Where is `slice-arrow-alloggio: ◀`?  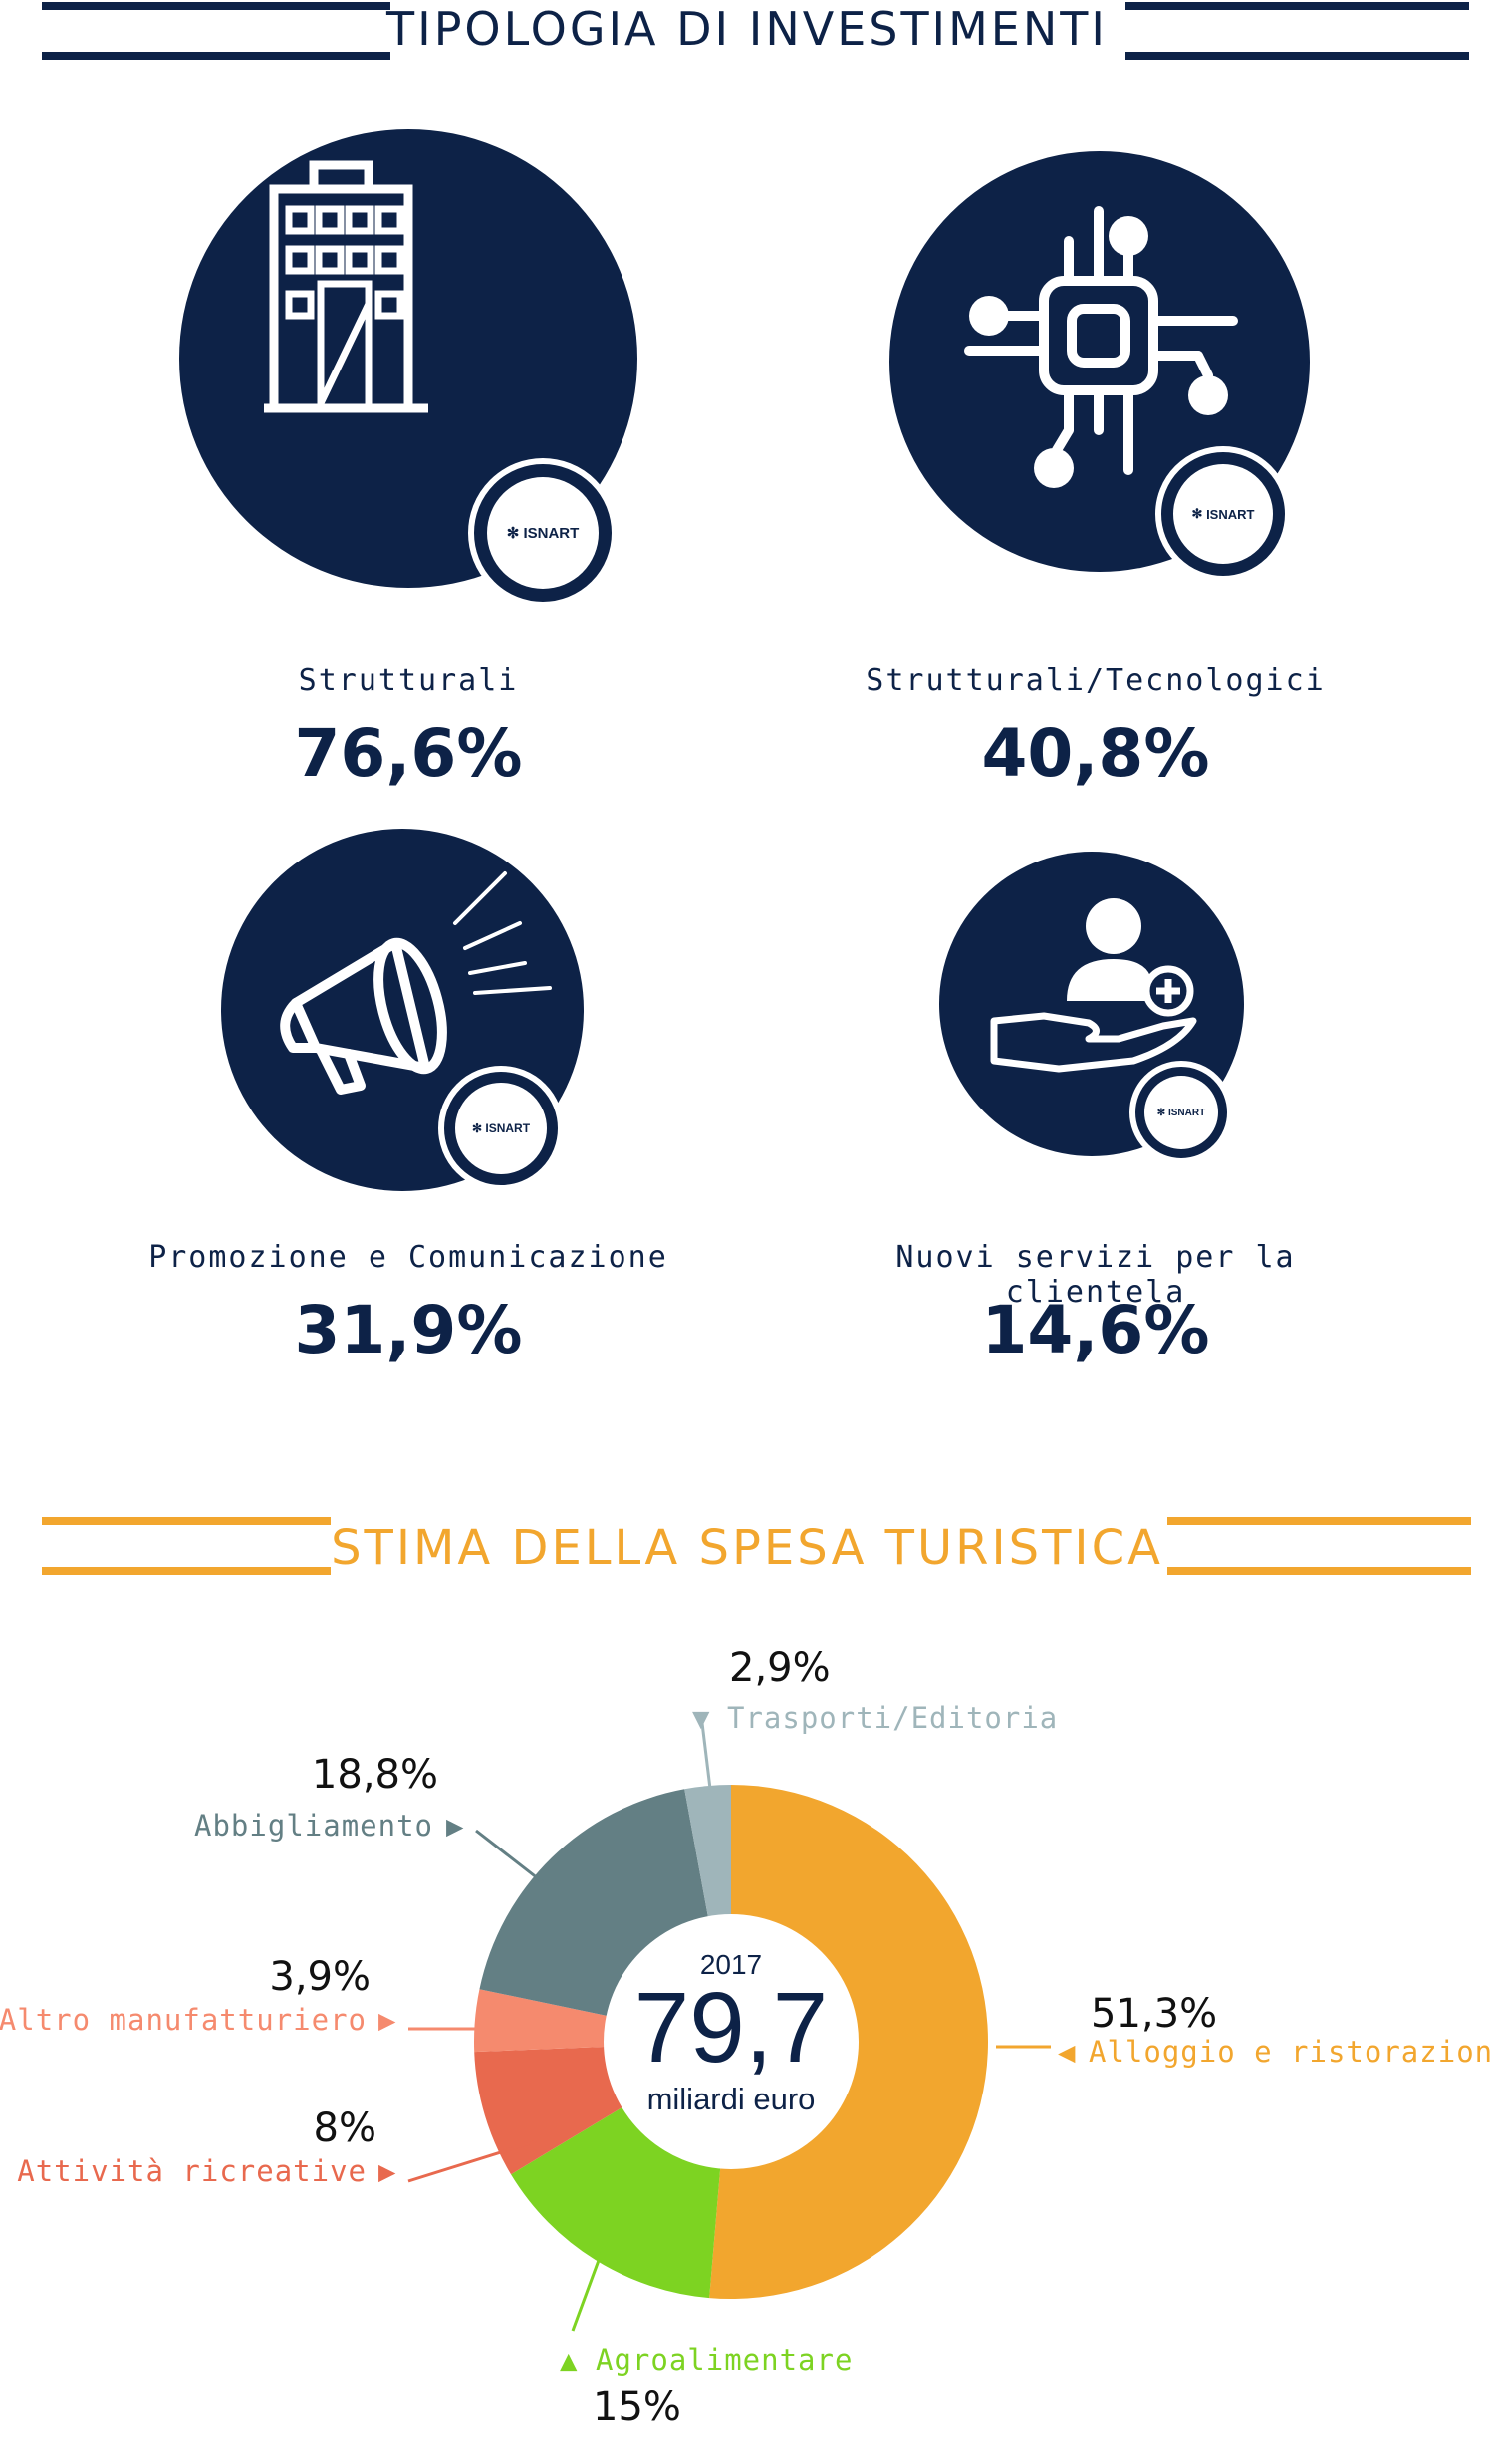 slice-arrow-alloggio: ◀ is located at coordinates (1067, 2052).